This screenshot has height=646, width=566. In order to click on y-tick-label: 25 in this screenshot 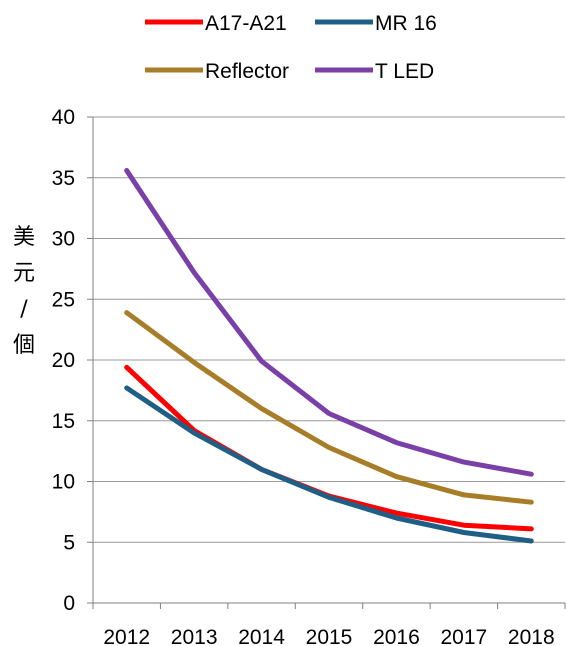, I will do `click(63, 299)`.